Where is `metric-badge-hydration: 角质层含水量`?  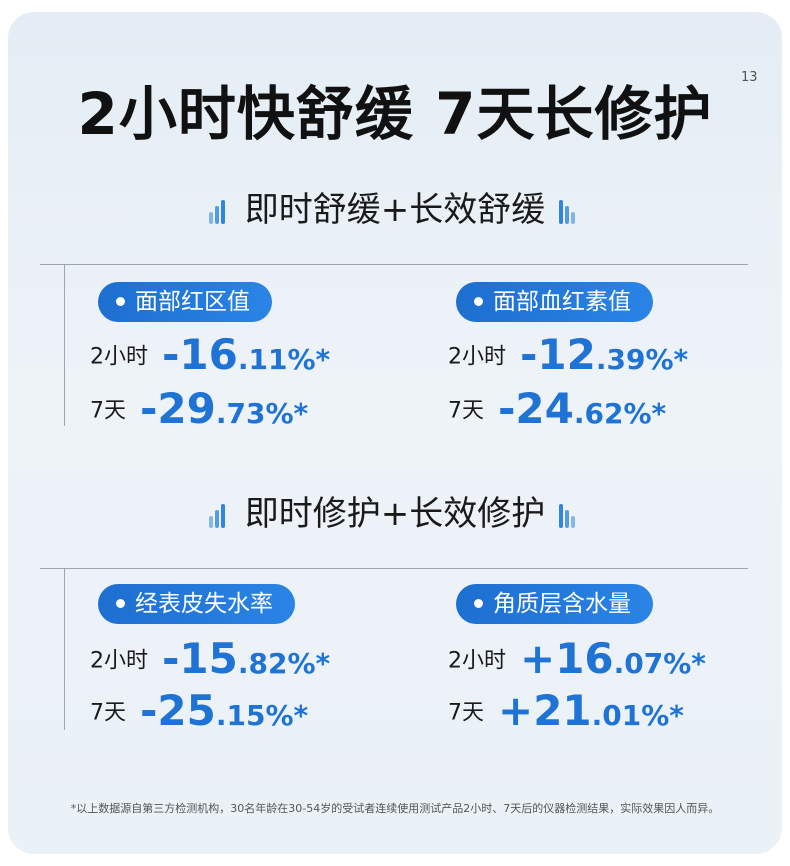
metric-badge-hydration: 角质层含水量 is located at coordinates (554, 604).